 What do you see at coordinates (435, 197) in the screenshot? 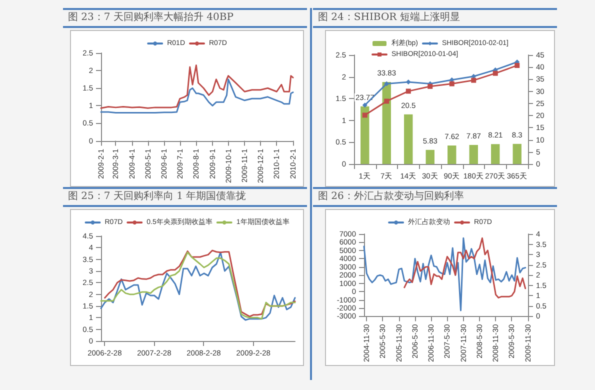
I see `chart-title: 图 26：外汇占款变动与回购利率` at bounding box center [435, 197].